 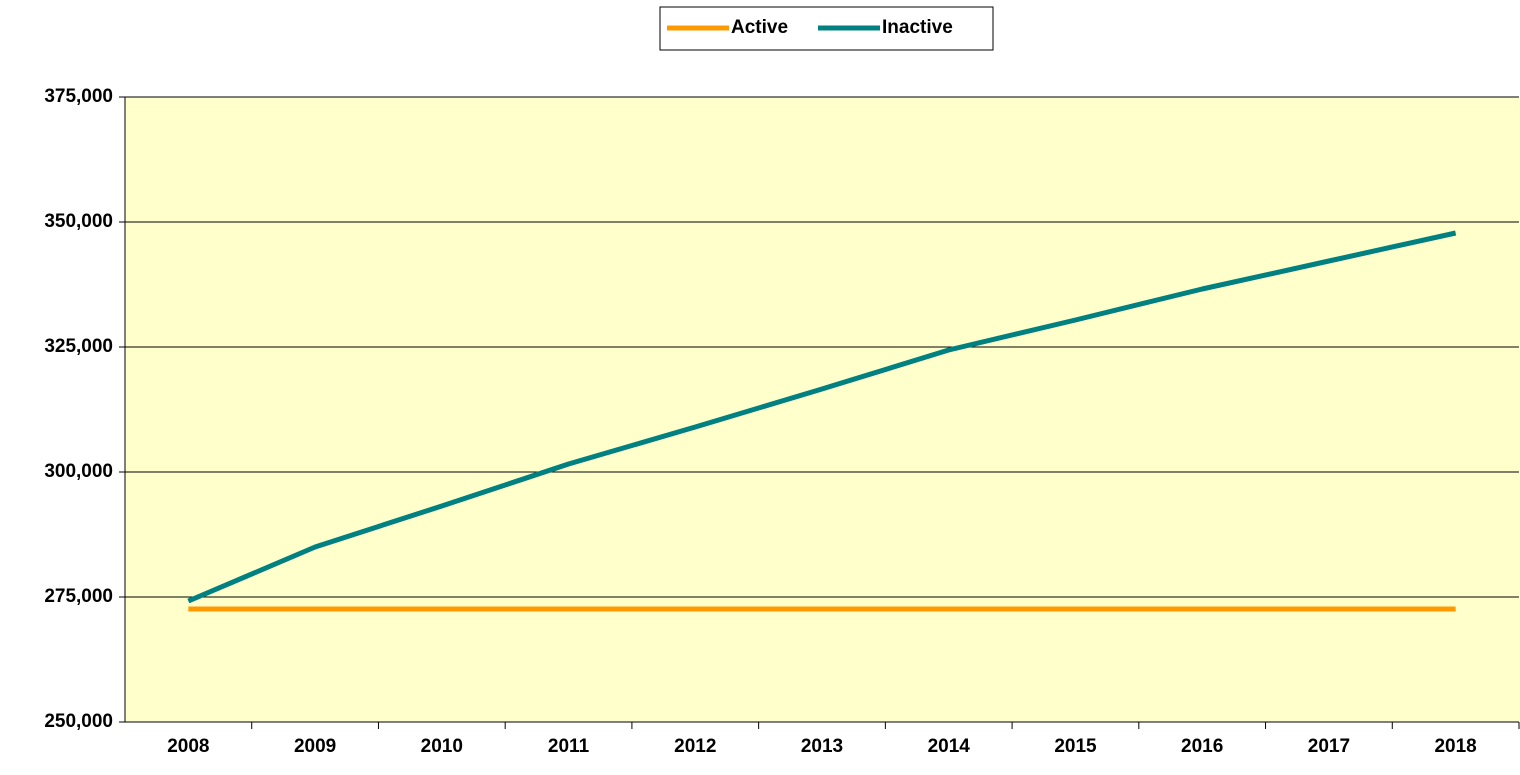 I want to click on x-tick-label: 2016, so click(x=1202, y=746).